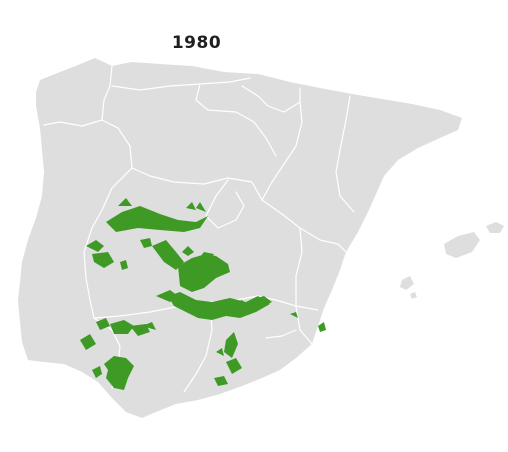 This screenshot has height=452, width=508. I want to click on formentera, so click(413, 295).